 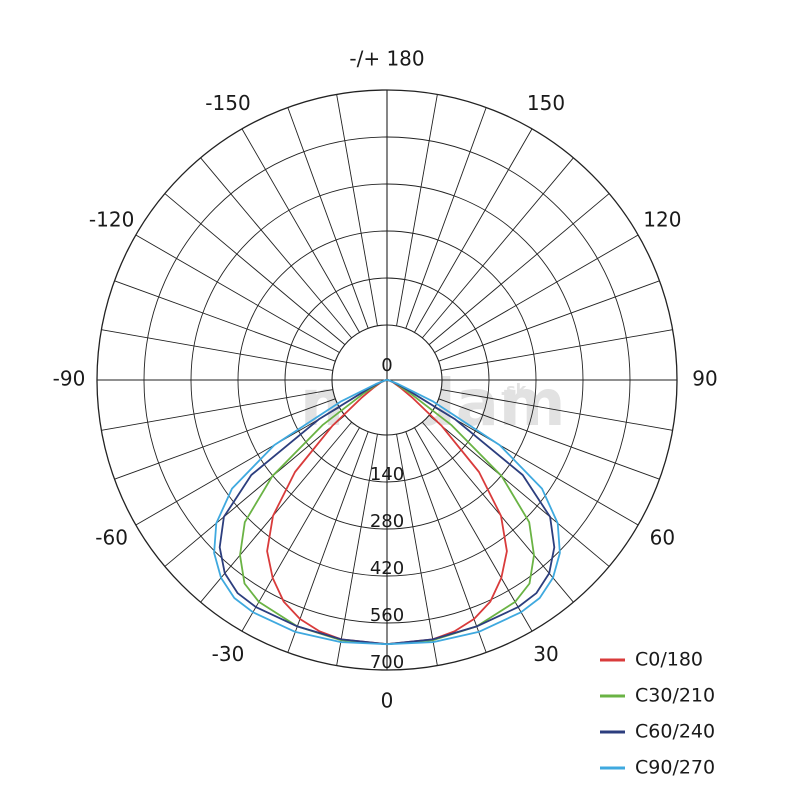 What do you see at coordinates (387, 521) in the screenshot?
I see `radial-tick-label: 280` at bounding box center [387, 521].